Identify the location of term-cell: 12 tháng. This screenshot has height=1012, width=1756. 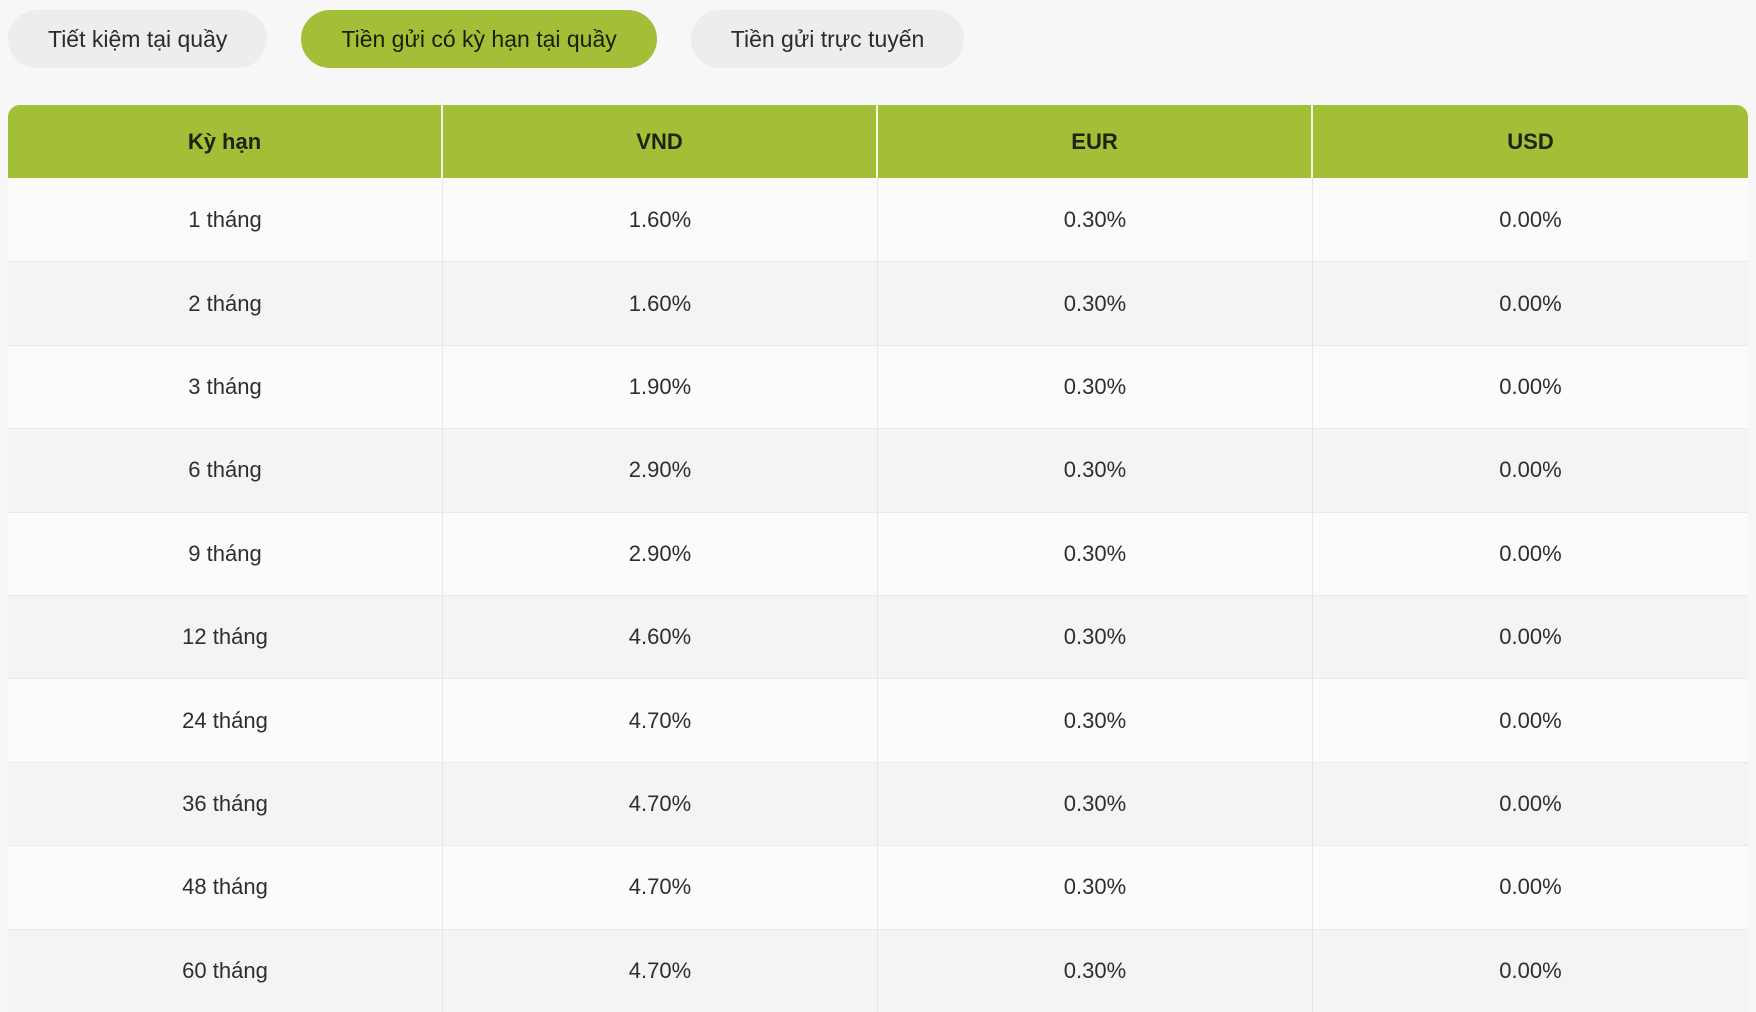
(225, 637).